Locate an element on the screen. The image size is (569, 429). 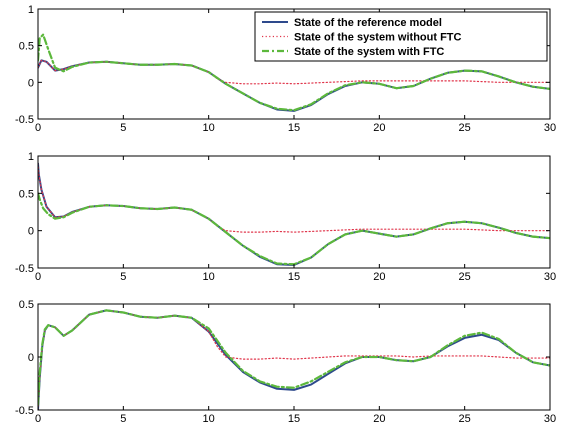
legend-box is located at coordinates (401, 36).